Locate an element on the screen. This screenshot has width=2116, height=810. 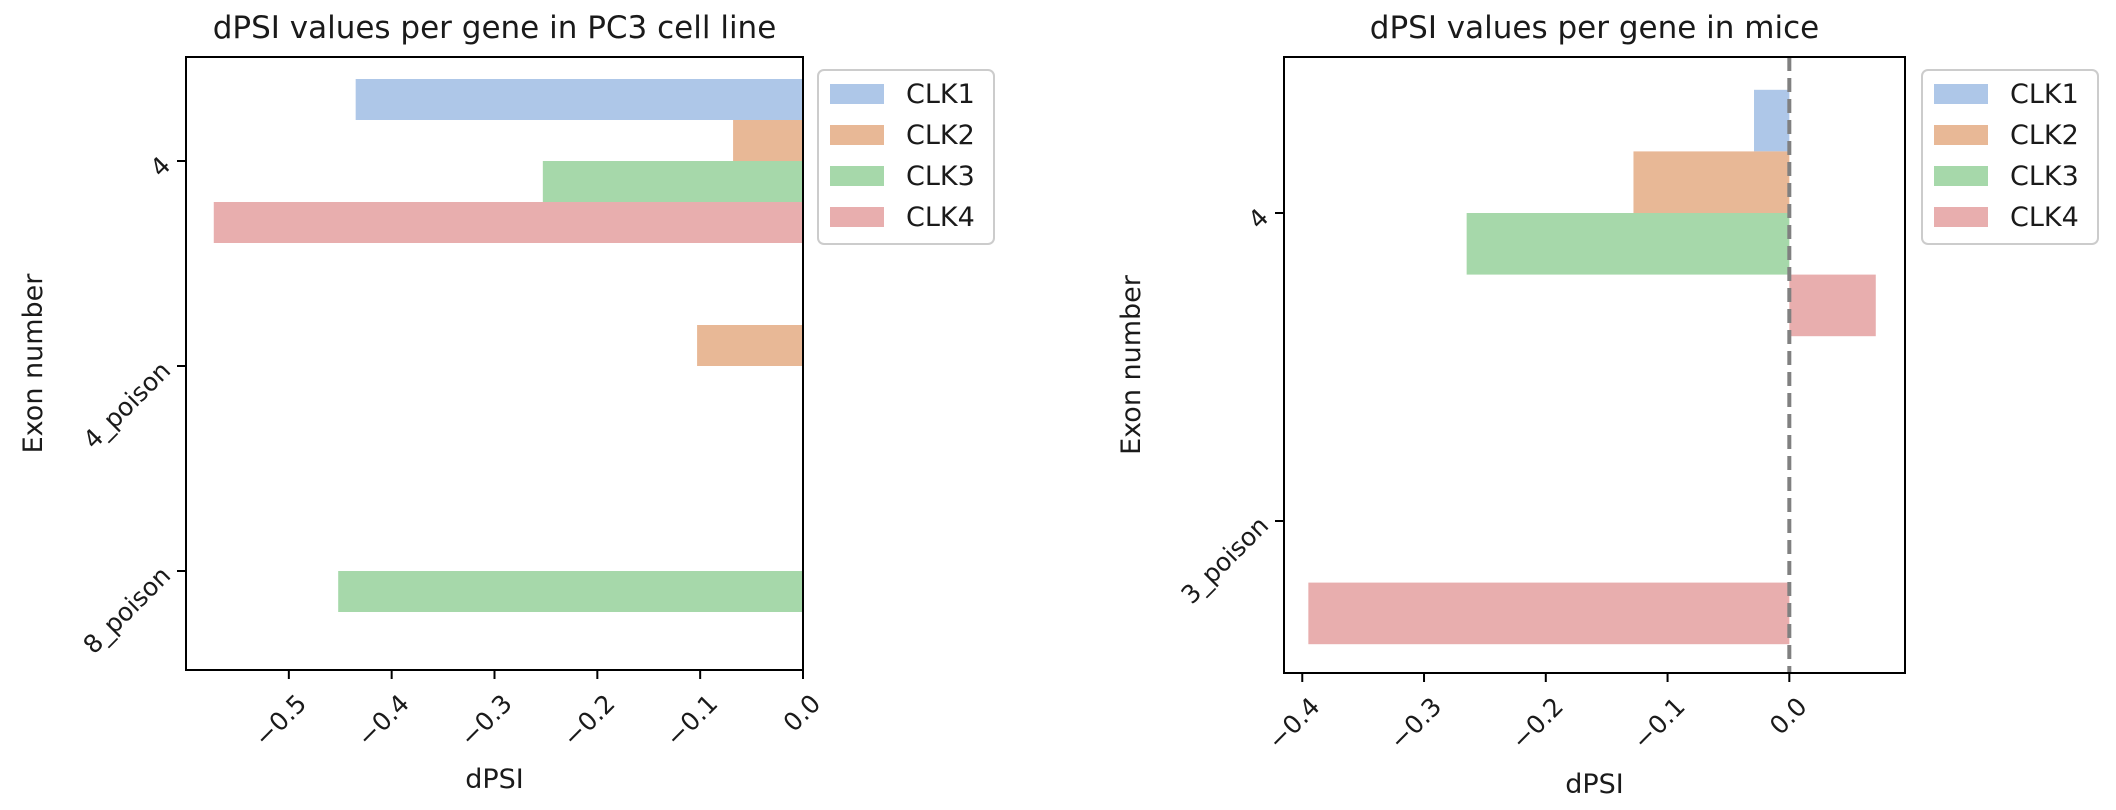
chart-1-legend-swatch-clk4 is located at coordinates (1961, 217).